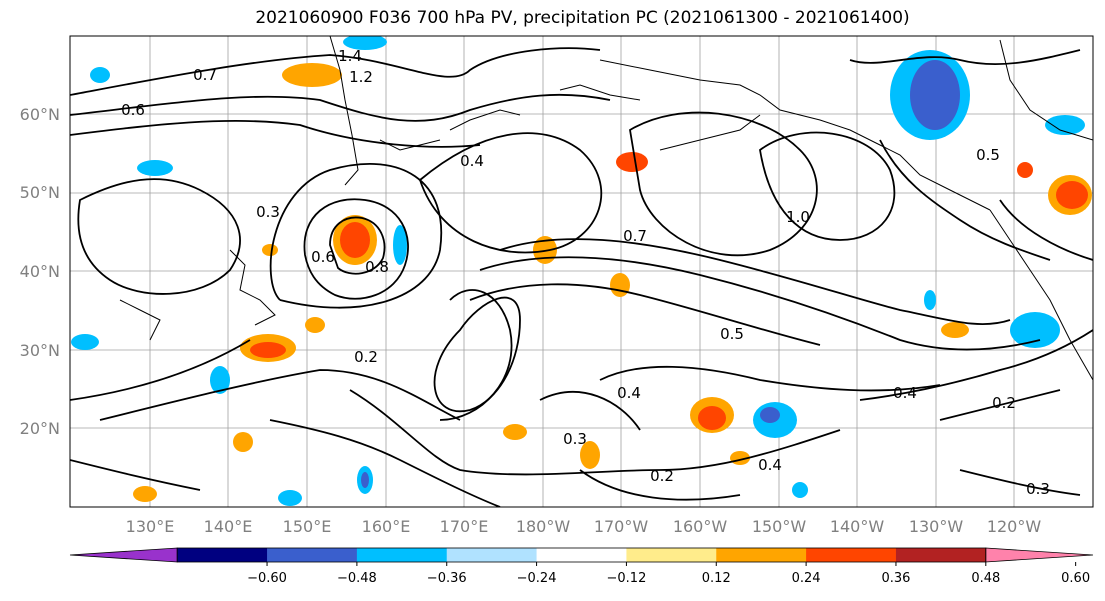 The image size is (1105, 601). I want to click on colorbar-tick-label: −0.12, so click(627, 578).